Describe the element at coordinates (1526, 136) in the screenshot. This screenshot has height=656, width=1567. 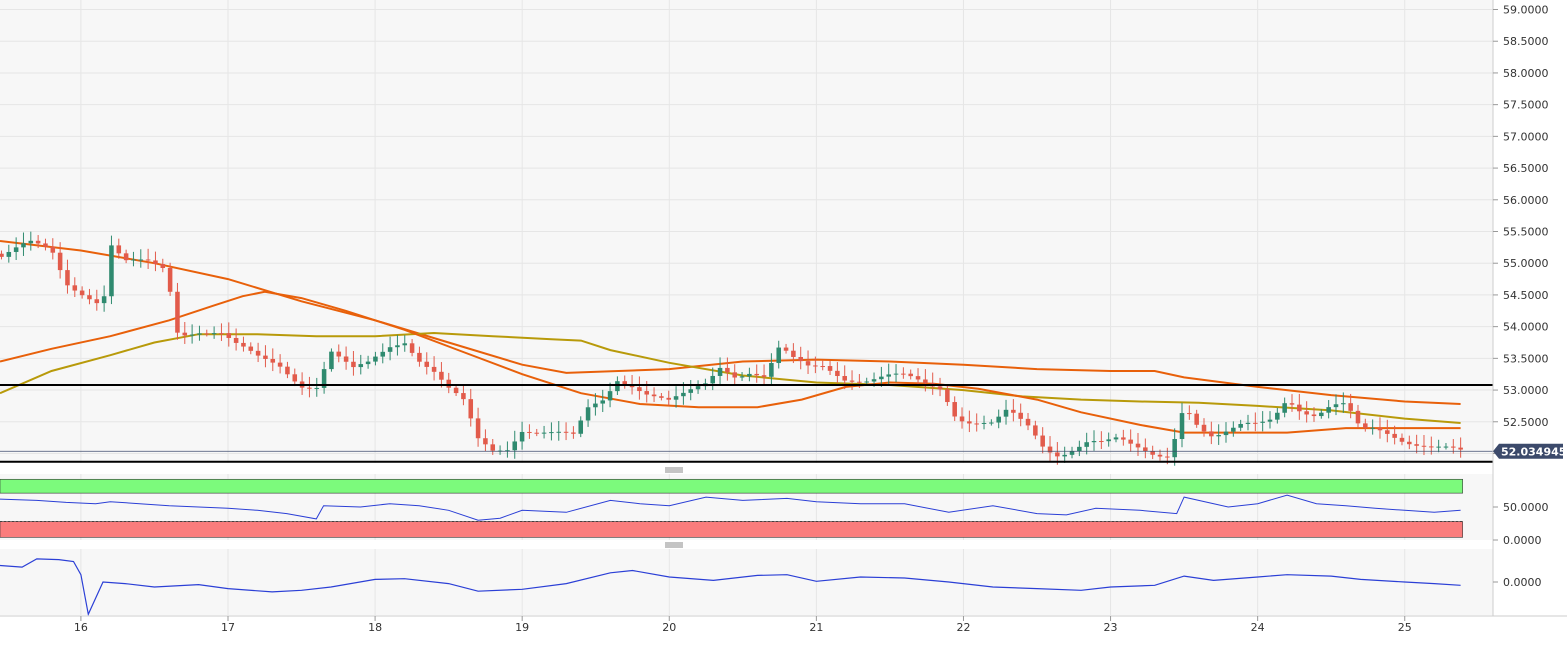
I see `price-axis-label: 57.0000` at that location.